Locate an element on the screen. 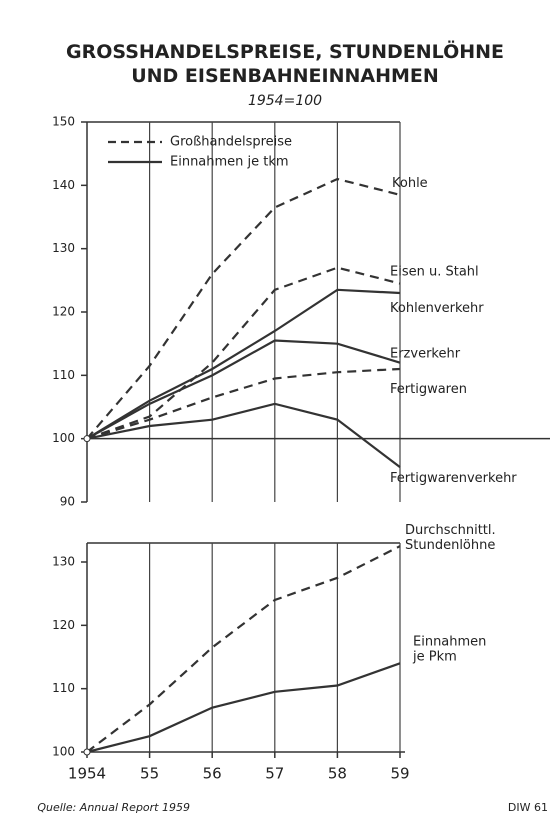 The height and width of the screenshot is (821, 555). legend-label: Einnahmen je tkm is located at coordinates (229, 162).